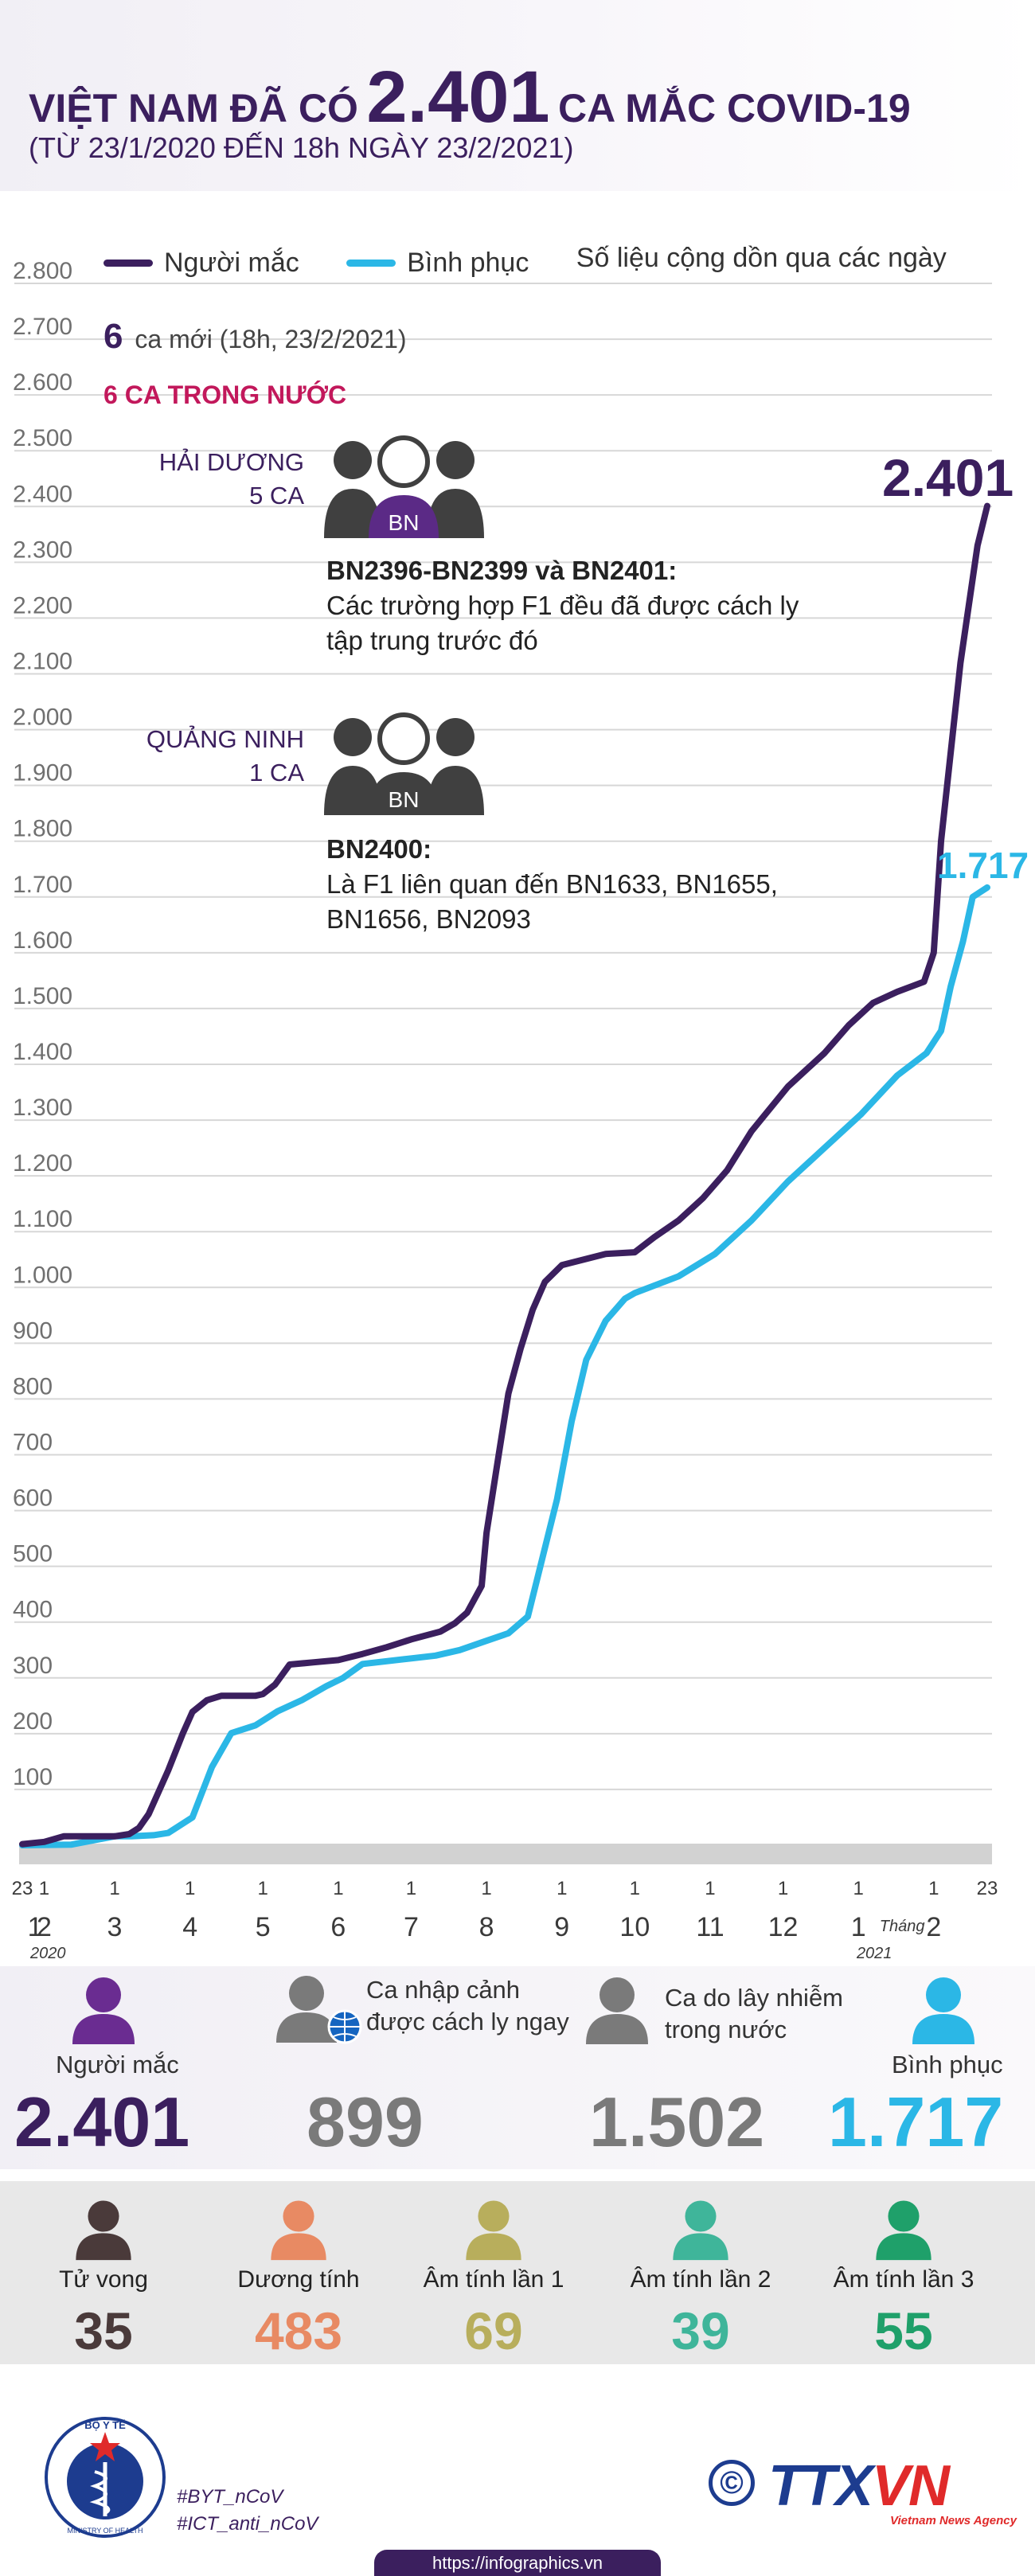 The width and height of the screenshot is (1035, 2576). I want to click on x-tick-month: 4, so click(189, 1927).